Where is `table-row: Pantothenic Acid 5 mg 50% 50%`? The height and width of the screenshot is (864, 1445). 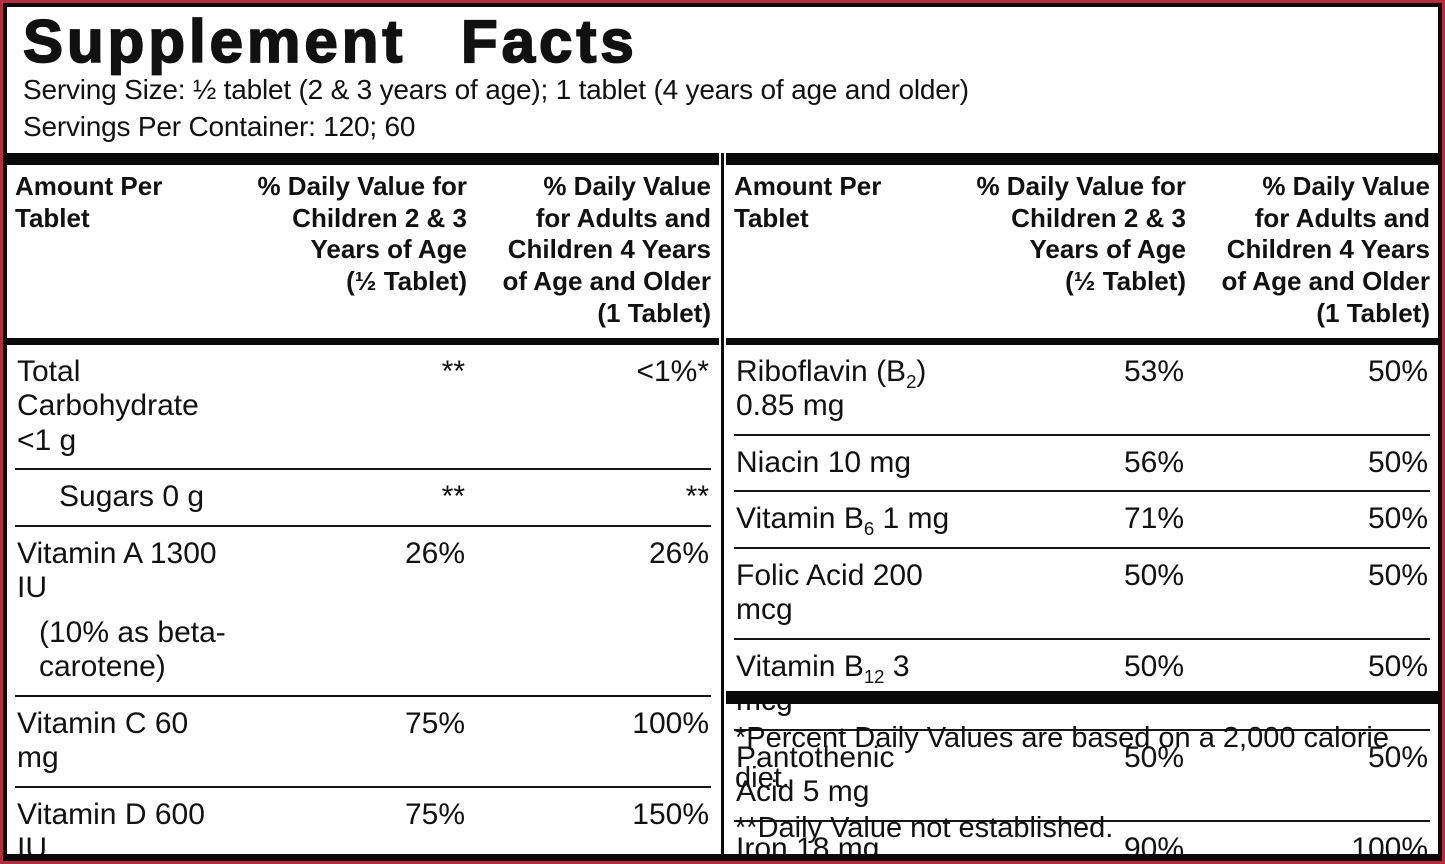 table-row: Pantothenic Acid 5 mg 50% 50% is located at coordinates (1082, 776).